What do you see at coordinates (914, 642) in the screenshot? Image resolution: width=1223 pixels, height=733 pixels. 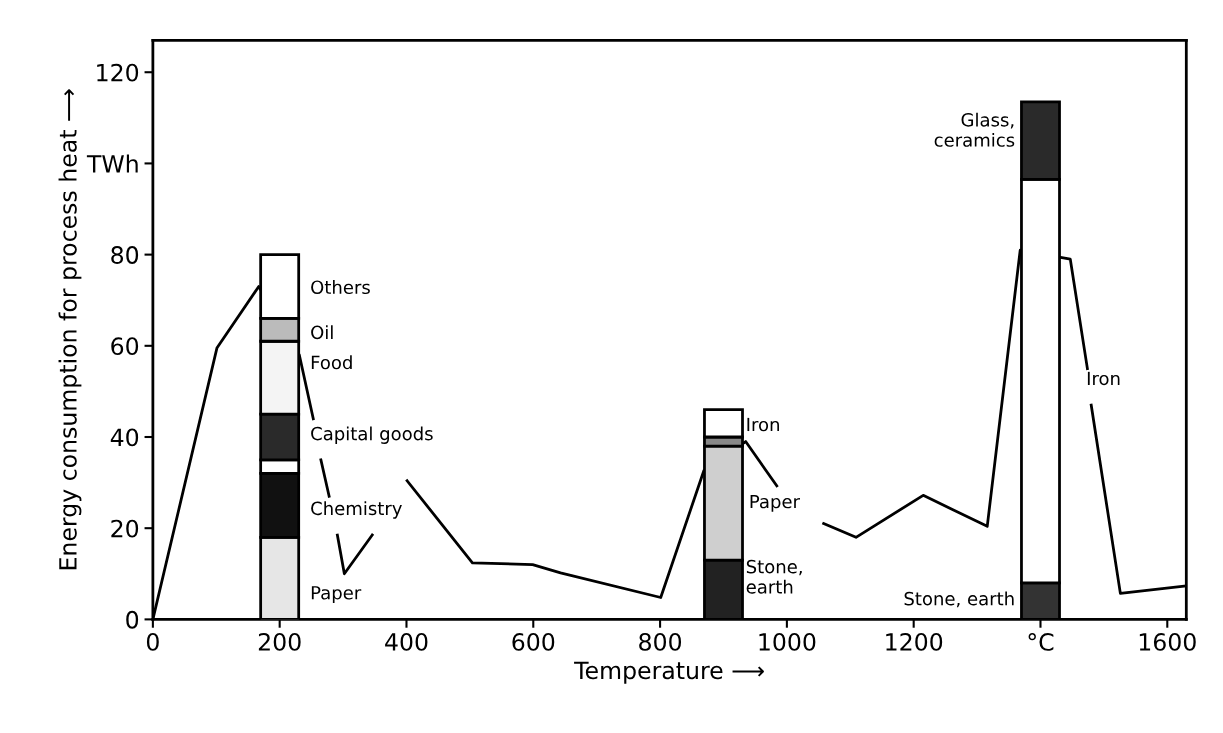 I see `x-tick-label: 1200` at bounding box center [914, 642].